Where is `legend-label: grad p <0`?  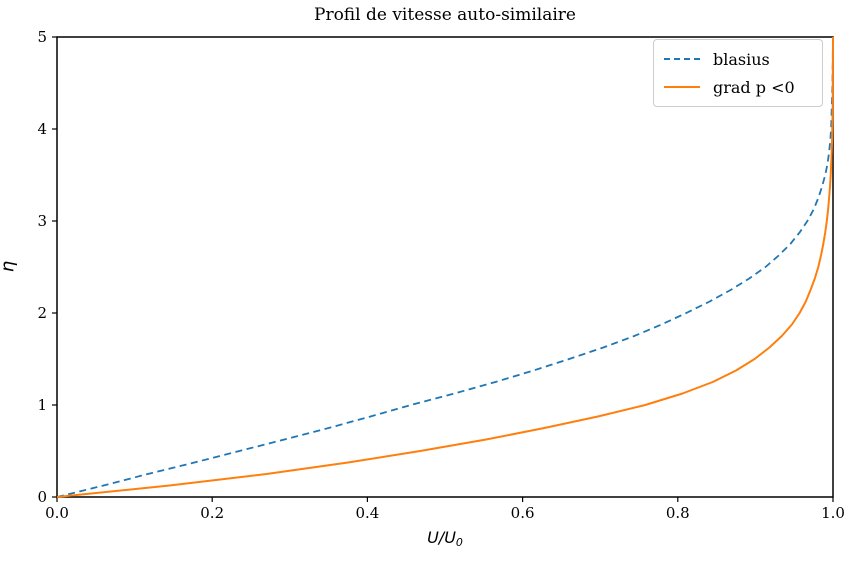 legend-label: grad p <0 is located at coordinates (754, 87).